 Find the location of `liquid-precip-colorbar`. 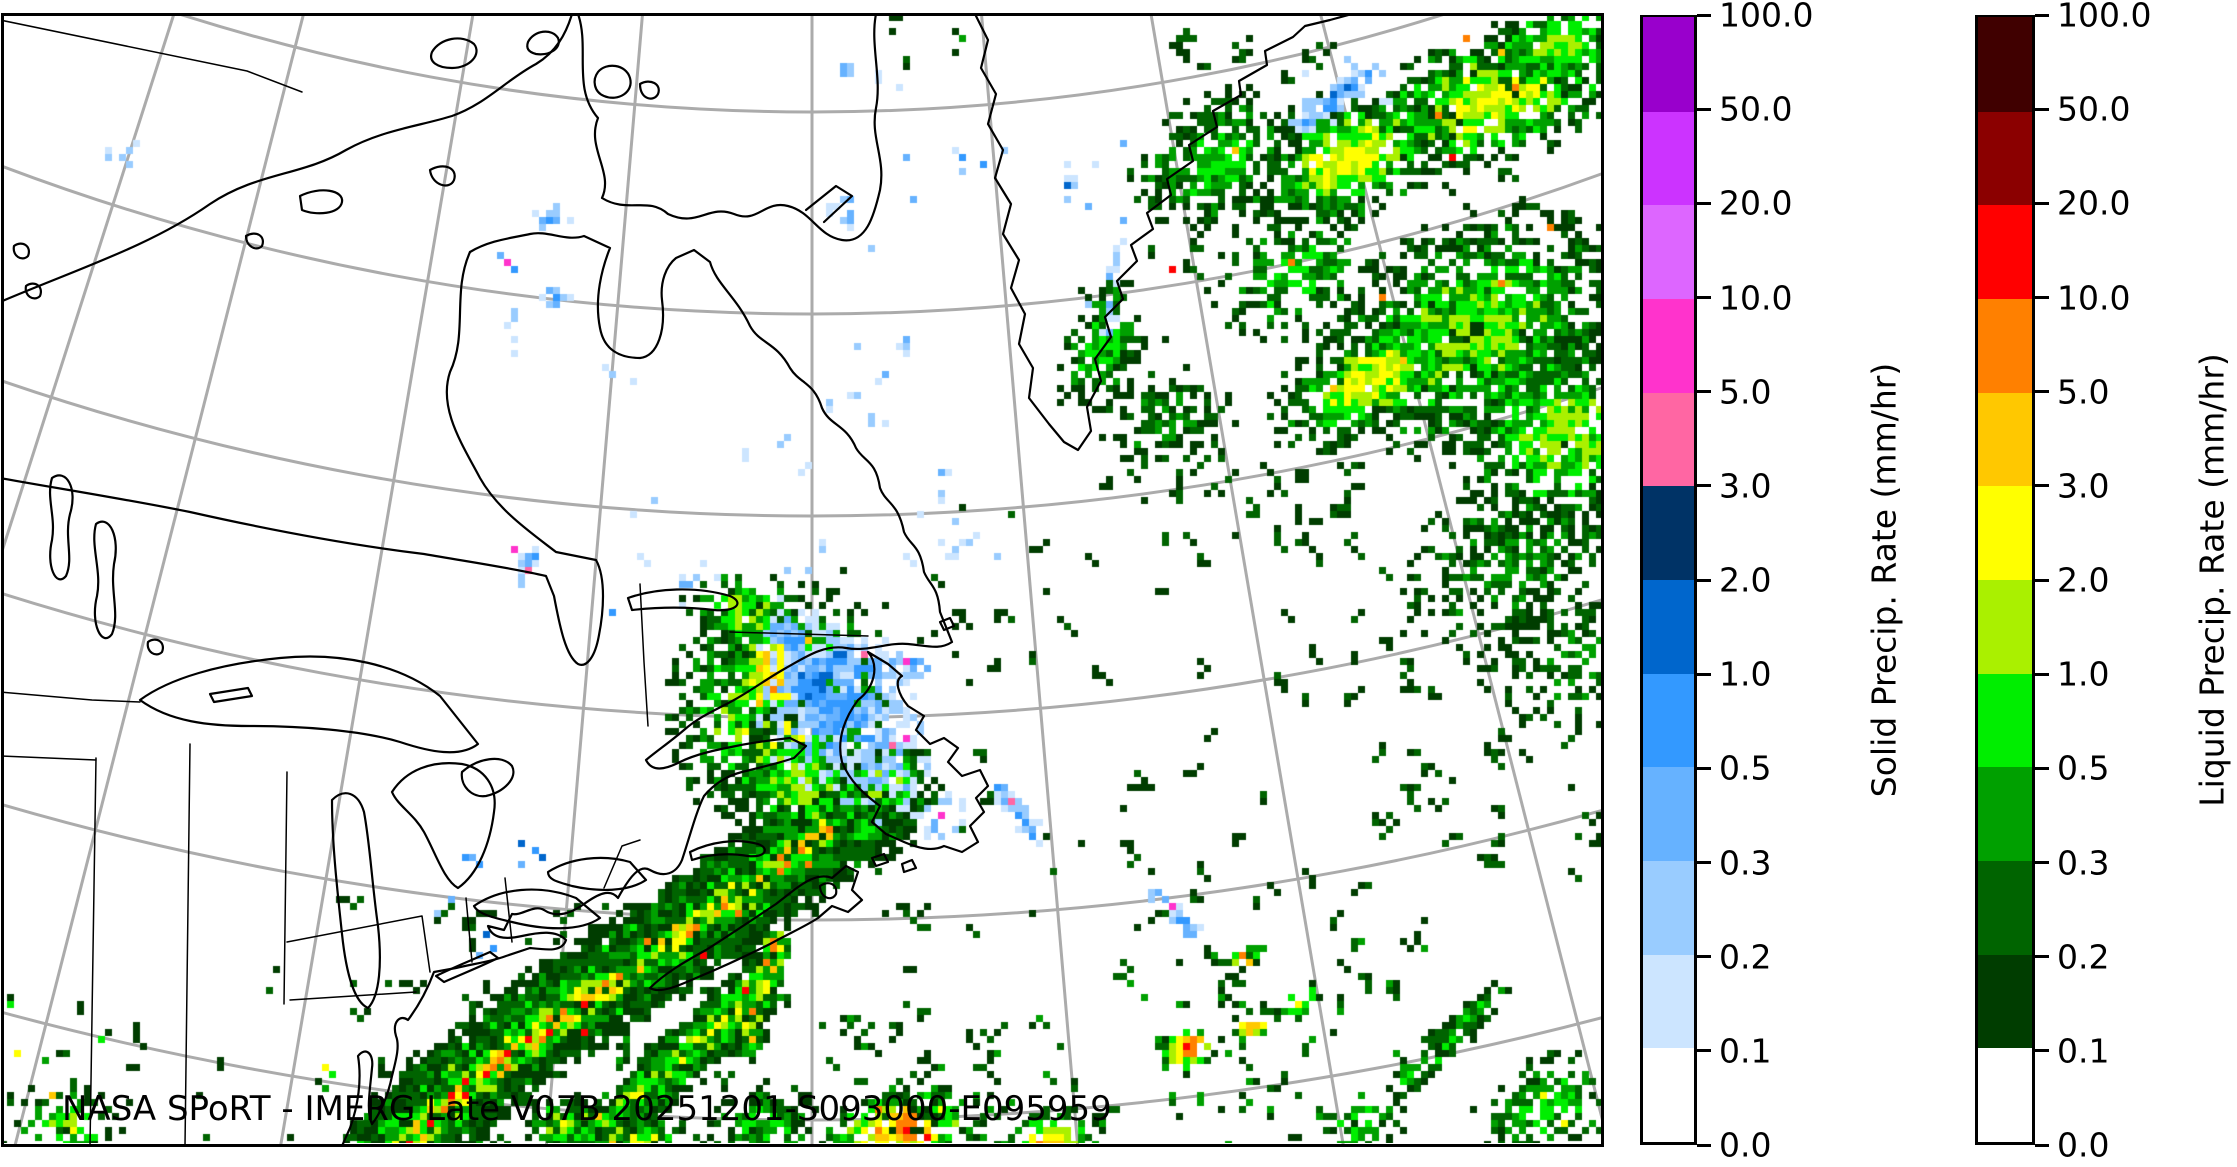

liquid-precip-colorbar is located at coordinates (2005, 580).